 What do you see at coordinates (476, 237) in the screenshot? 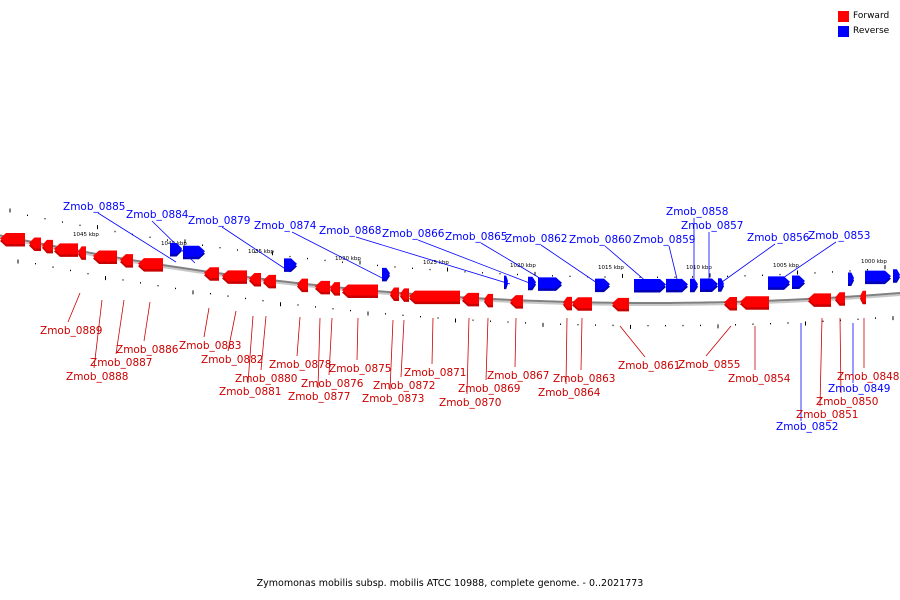
I see `gene-label: Zmob_0865` at bounding box center [476, 237].